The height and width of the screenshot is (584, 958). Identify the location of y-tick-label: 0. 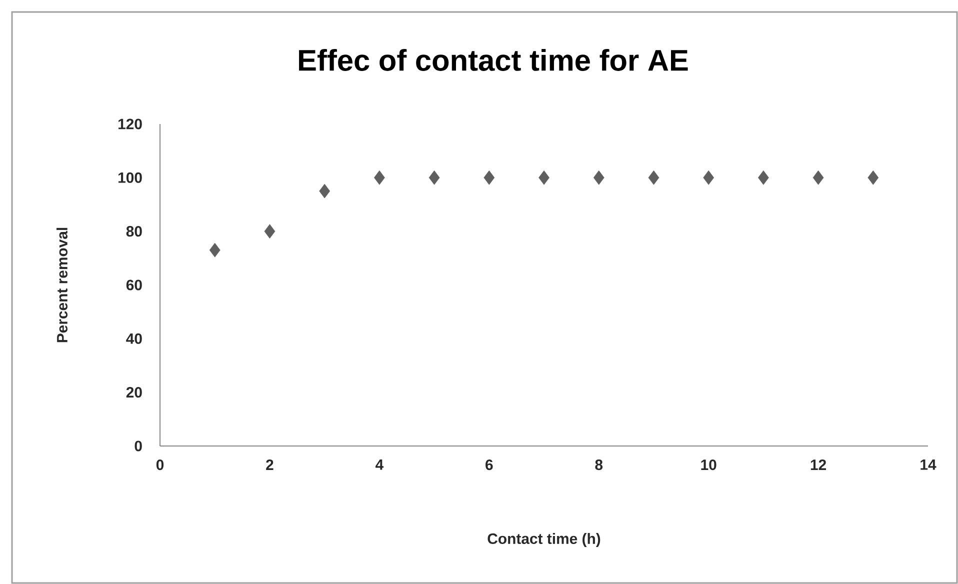
(138, 446).